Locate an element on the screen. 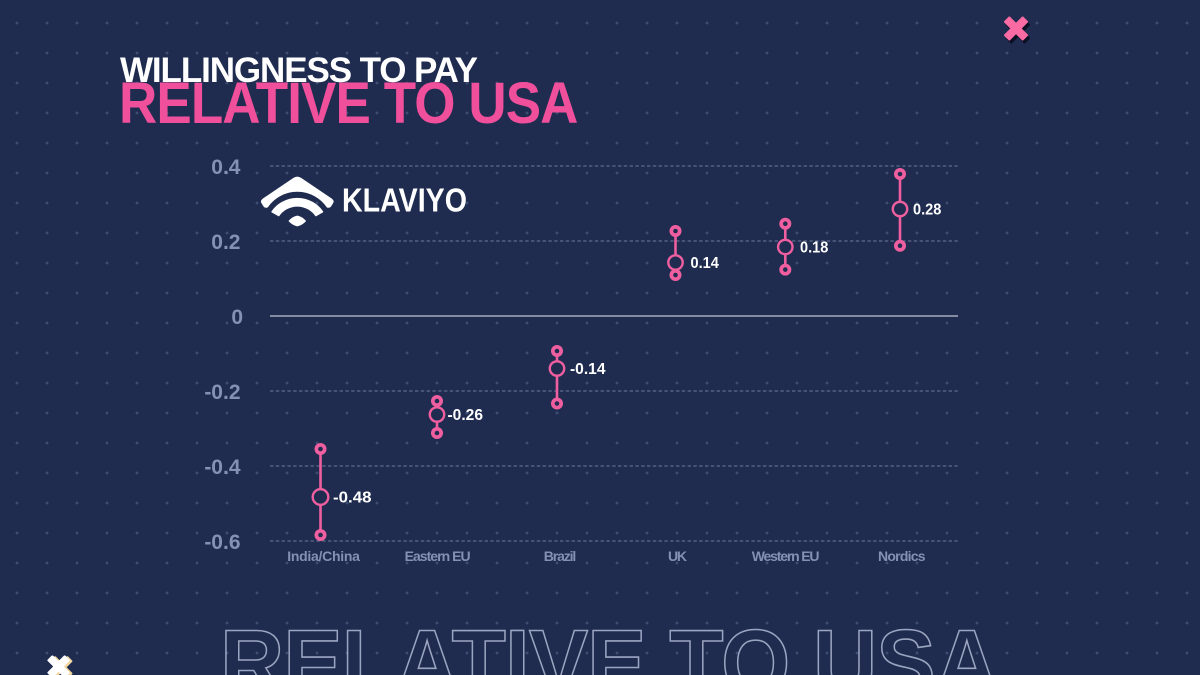  svg-text: Eastern EU is located at coordinates (438, 556).